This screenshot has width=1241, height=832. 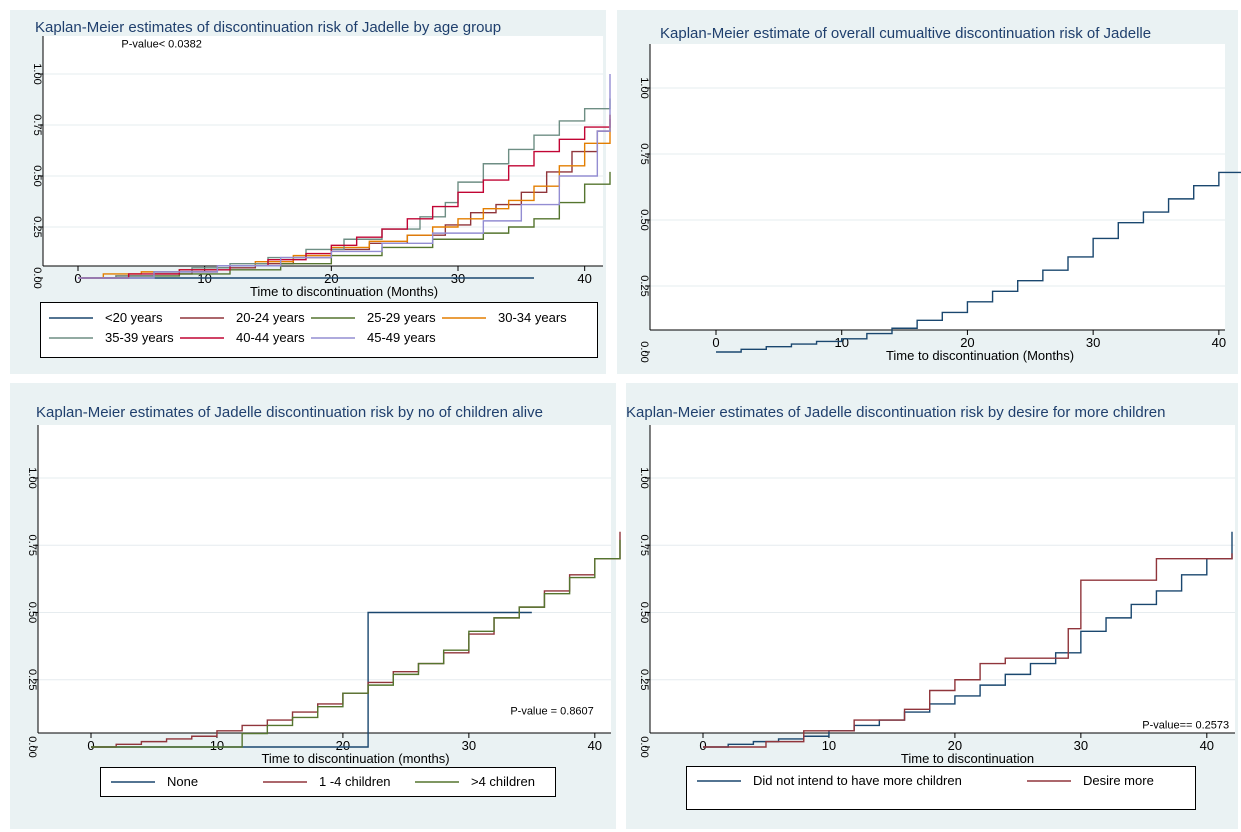 What do you see at coordinates (182, 781) in the screenshot?
I see `legend-label: None` at bounding box center [182, 781].